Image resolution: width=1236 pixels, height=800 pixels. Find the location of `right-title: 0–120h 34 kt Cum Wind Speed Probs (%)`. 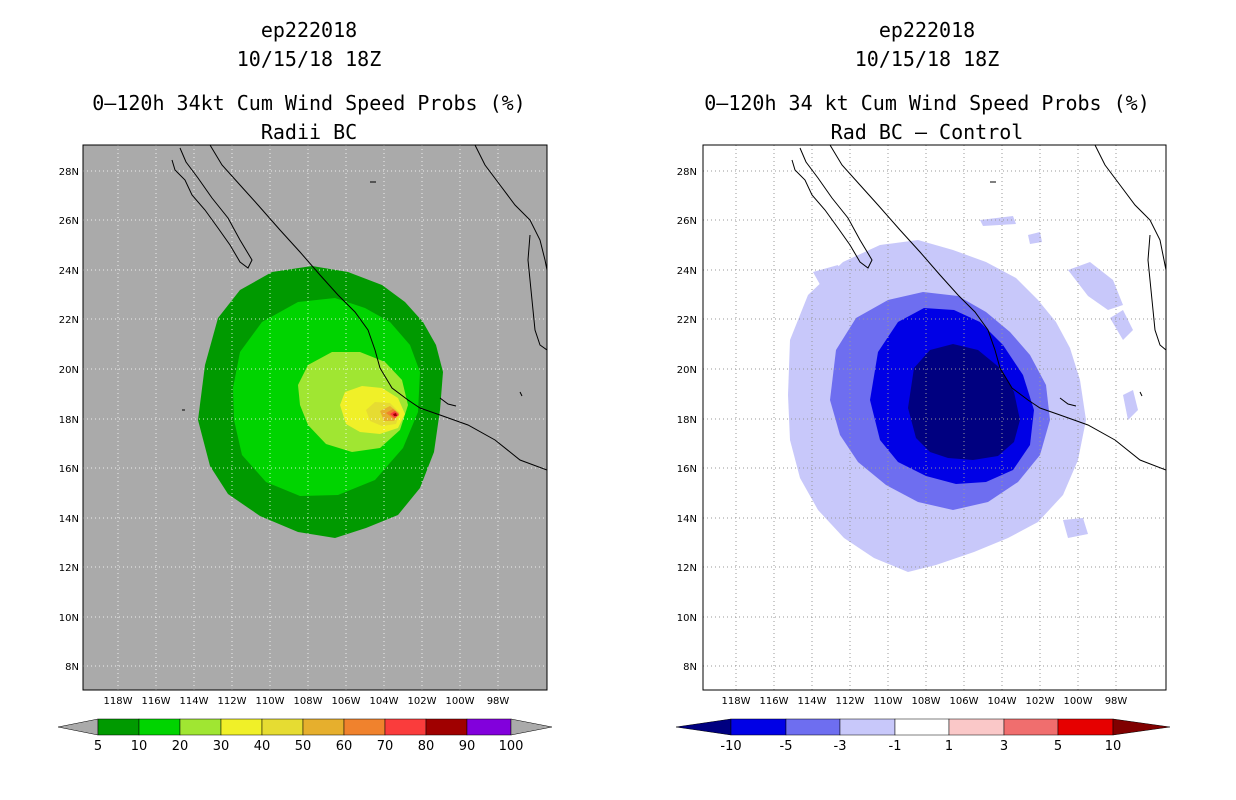

right-title: 0–120h 34 kt Cum Wind Speed Probs (%) is located at coordinates (927, 103).